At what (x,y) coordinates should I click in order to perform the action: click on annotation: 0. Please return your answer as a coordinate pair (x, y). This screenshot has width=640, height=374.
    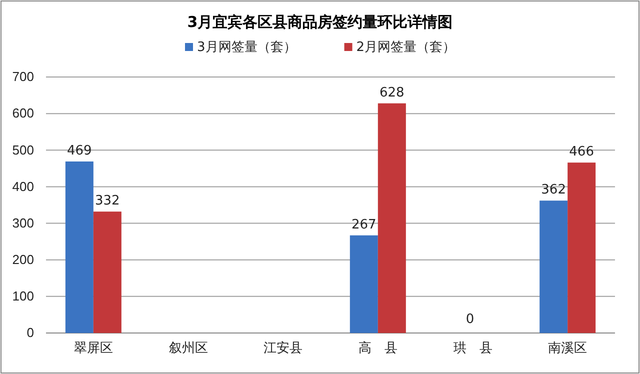
    Looking at the image, I should click on (470, 319).